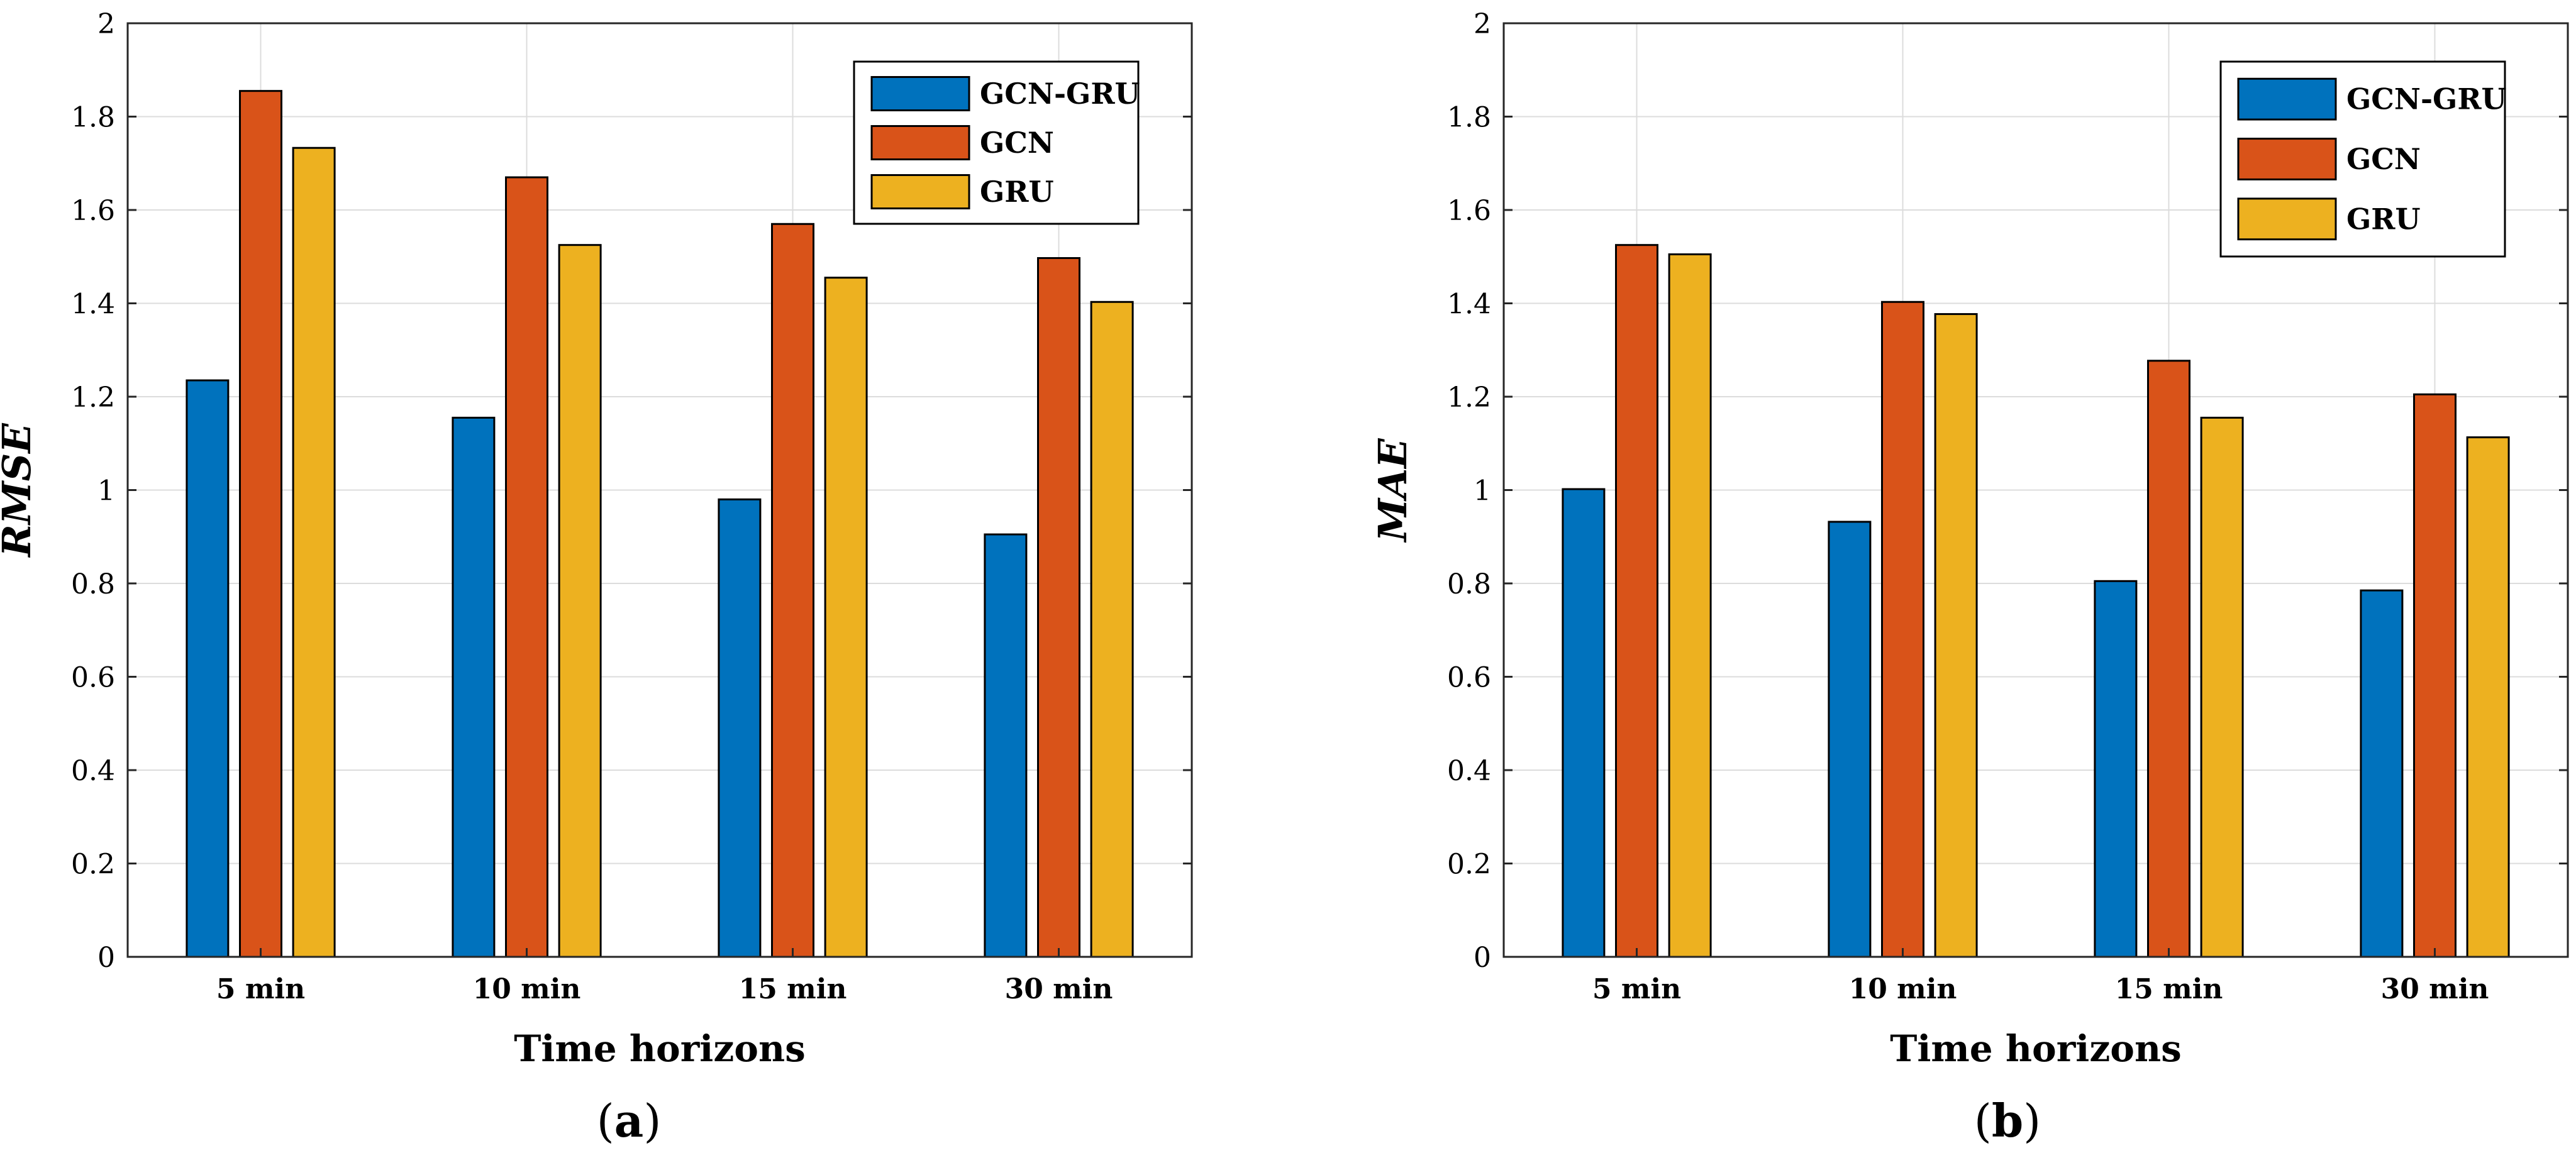 The width and height of the screenshot is (2576, 1175). What do you see at coordinates (652, 1121) in the screenshot?
I see `caption-a-close: )` at bounding box center [652, 1121].